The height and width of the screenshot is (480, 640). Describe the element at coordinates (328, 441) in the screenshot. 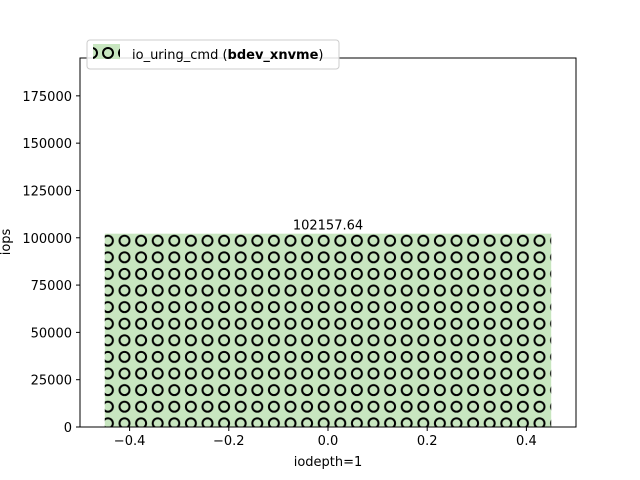

I see `x-tick-label: 0.0` at that location.